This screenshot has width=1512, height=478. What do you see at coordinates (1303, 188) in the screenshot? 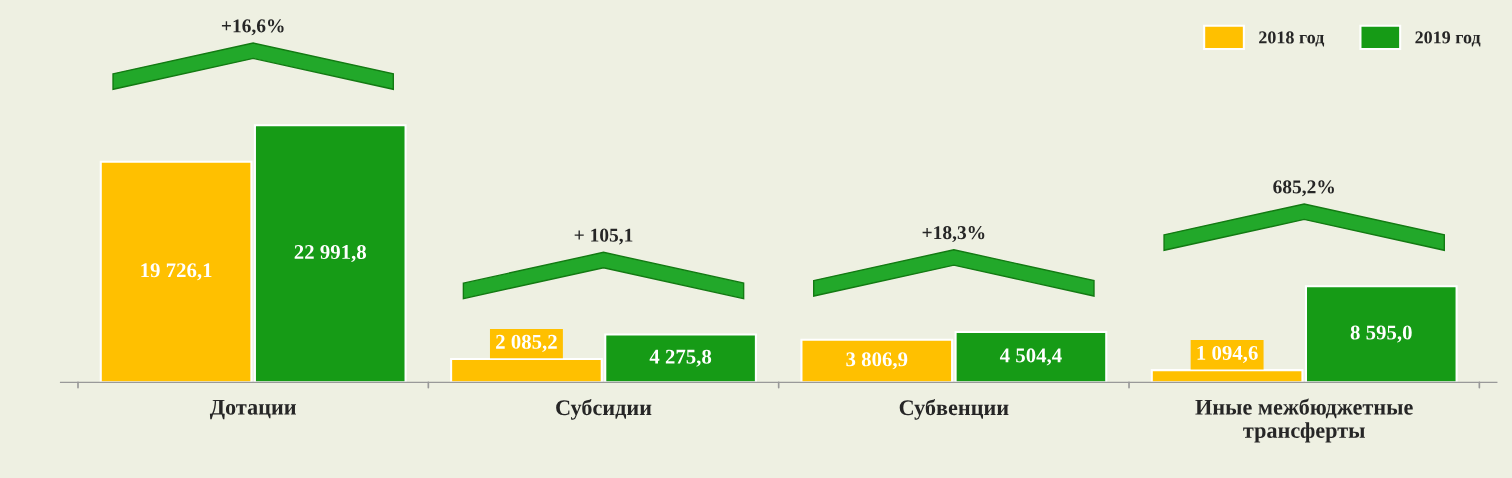
I see `annotation: 685,2%` at bounding box center [1303, 188].